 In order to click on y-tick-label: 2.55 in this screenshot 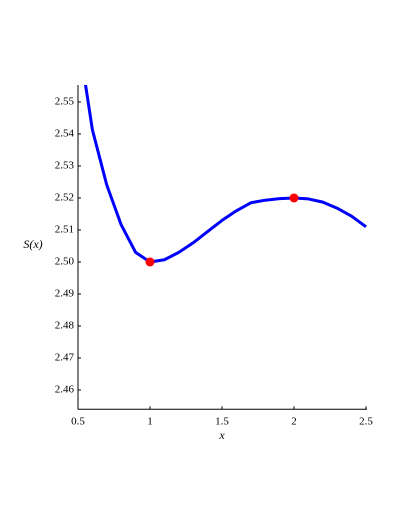, I will do `click(65, 101)`.